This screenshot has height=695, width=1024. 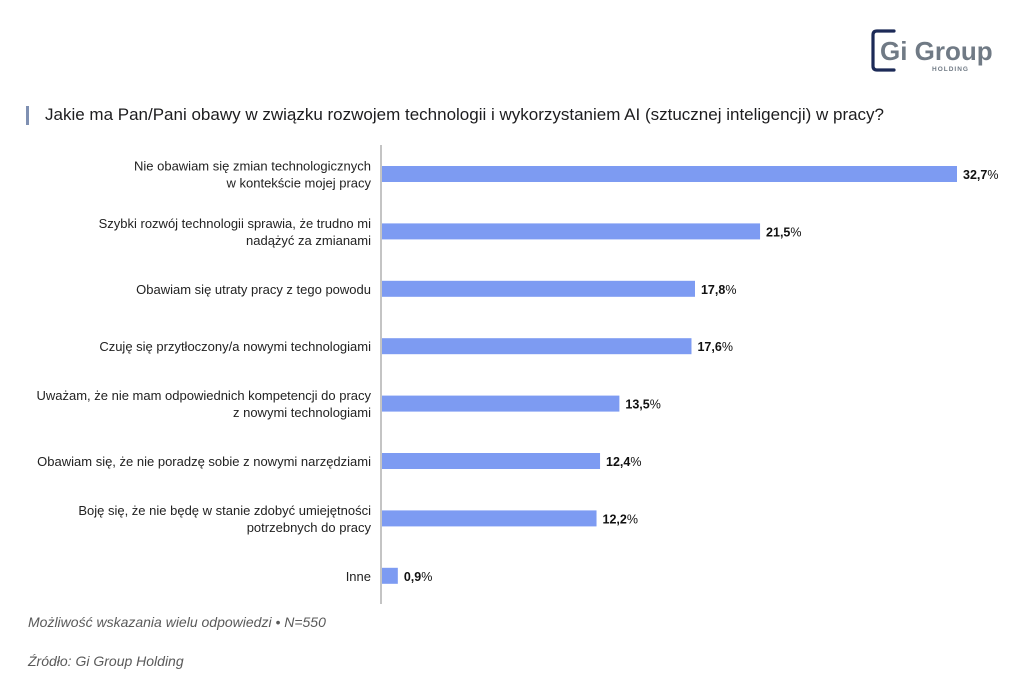 What do you see at coordinates (783, 232) in the screenshot?
I see `value-label: 21,5%` at bounding box center [783, 232].